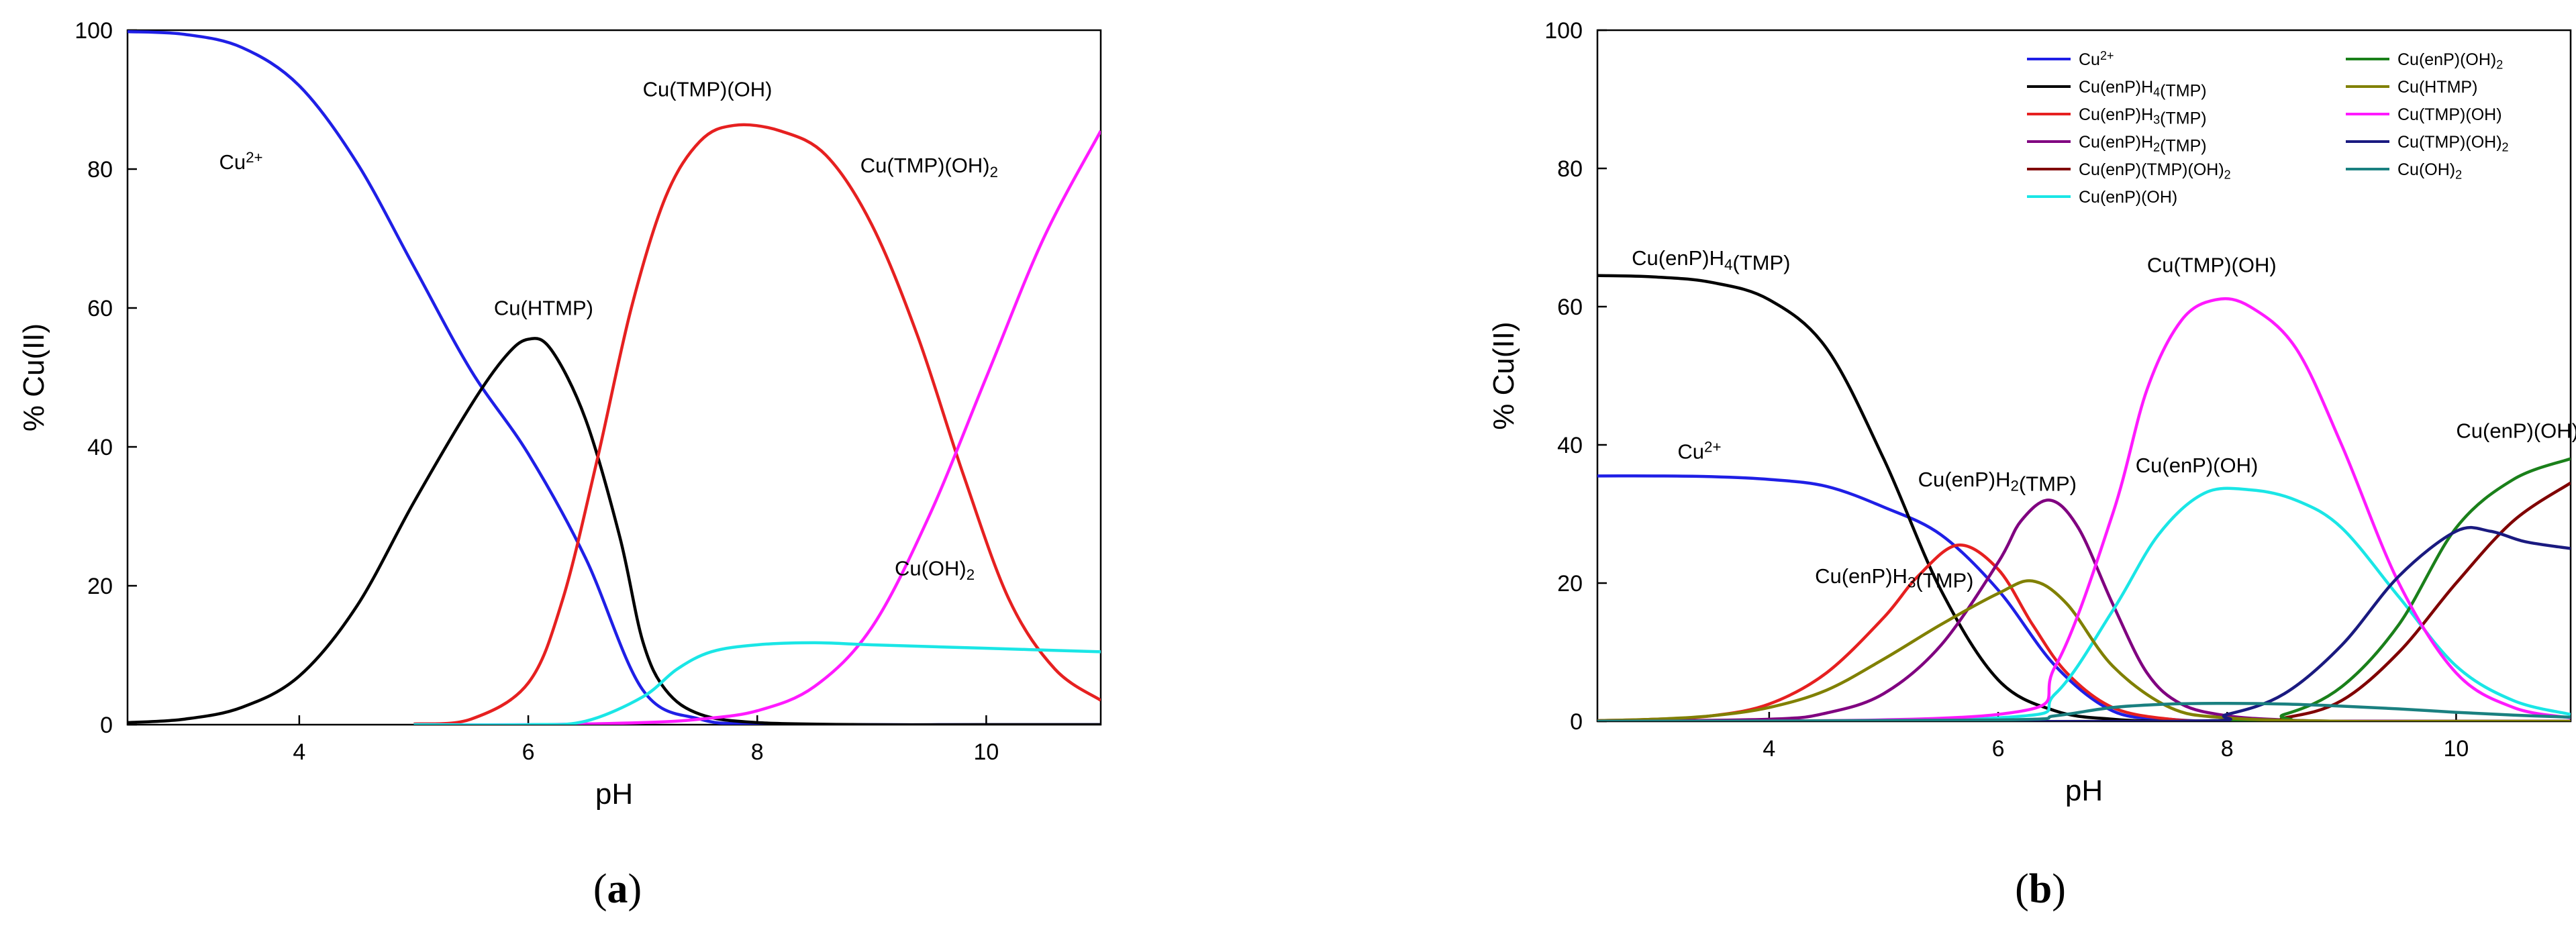  What do you see at coordinates (2429, 170) in the screenshot?
I see `legend-label-cu-oh-2: Cu(OH)2` at bounding box center [2429, 170].